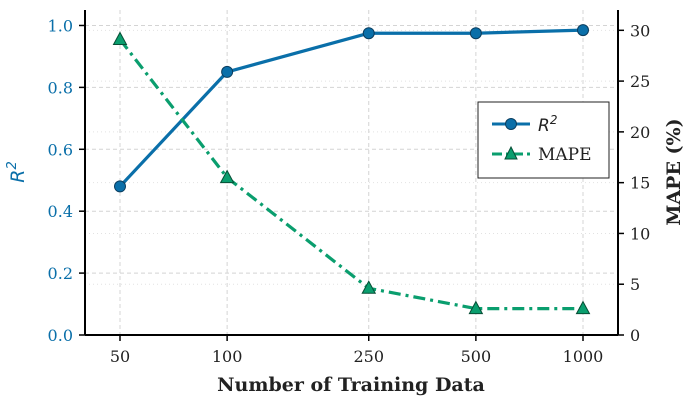  I want to click on y-right-tick-label-30: 30, so click(640, 30).